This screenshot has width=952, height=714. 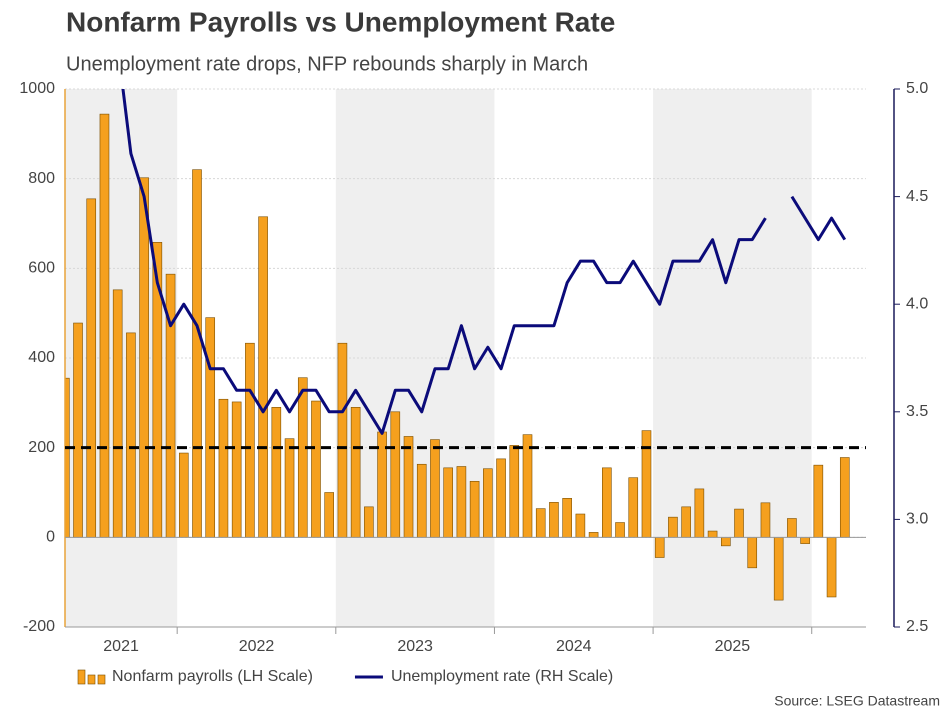 What do you see at coordinates (732, 358) in the screenshot?
I see `year-shade` at bounding box center [732, 358].